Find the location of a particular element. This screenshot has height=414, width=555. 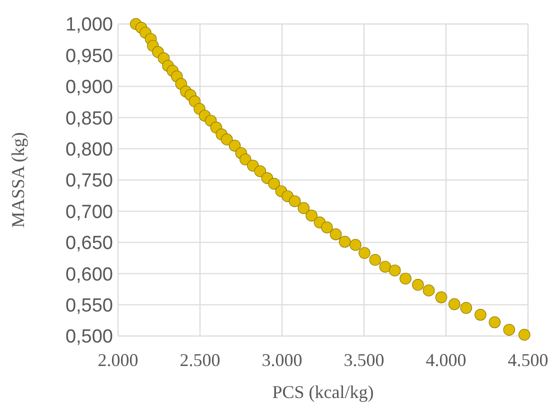

x-tick-label: 4.500 is located at coordinates (528, 360).